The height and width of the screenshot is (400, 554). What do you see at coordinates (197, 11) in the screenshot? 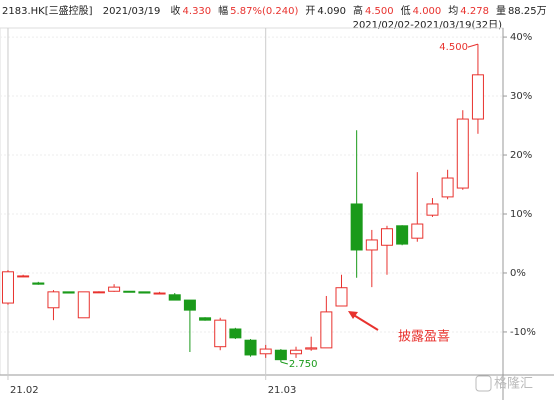
I see `field-value: 4.330` at bounding box center [197, 11].